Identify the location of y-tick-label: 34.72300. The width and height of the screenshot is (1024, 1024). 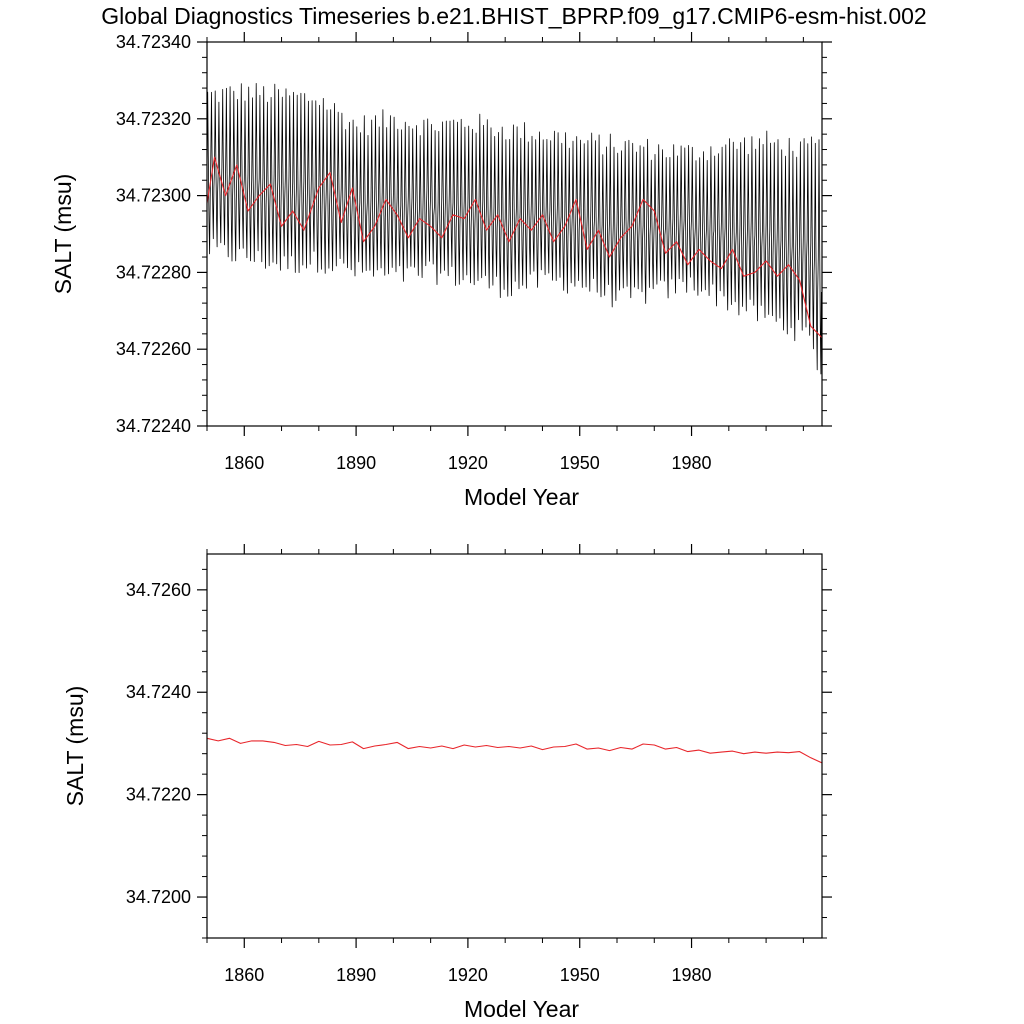
(153, 196).